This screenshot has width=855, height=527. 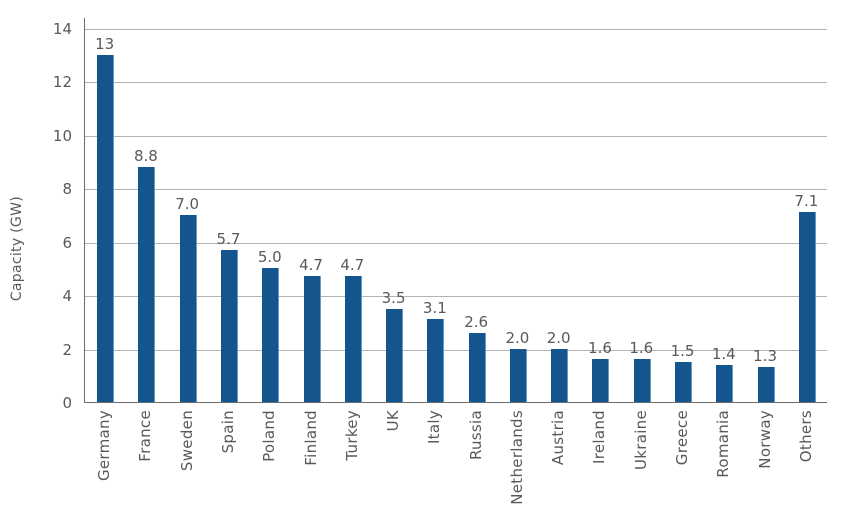 I want to click on bar-value-label-uk: 3.5, so click(x=393, y=297).